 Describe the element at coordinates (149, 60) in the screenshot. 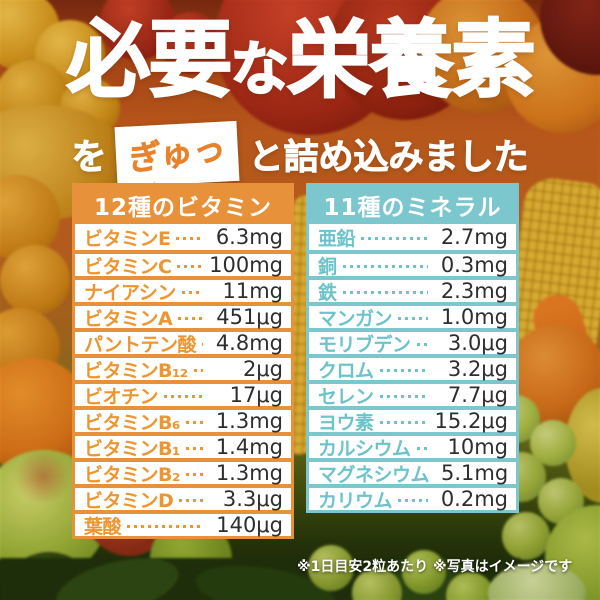

I see `title-leading: 必要` at that location.